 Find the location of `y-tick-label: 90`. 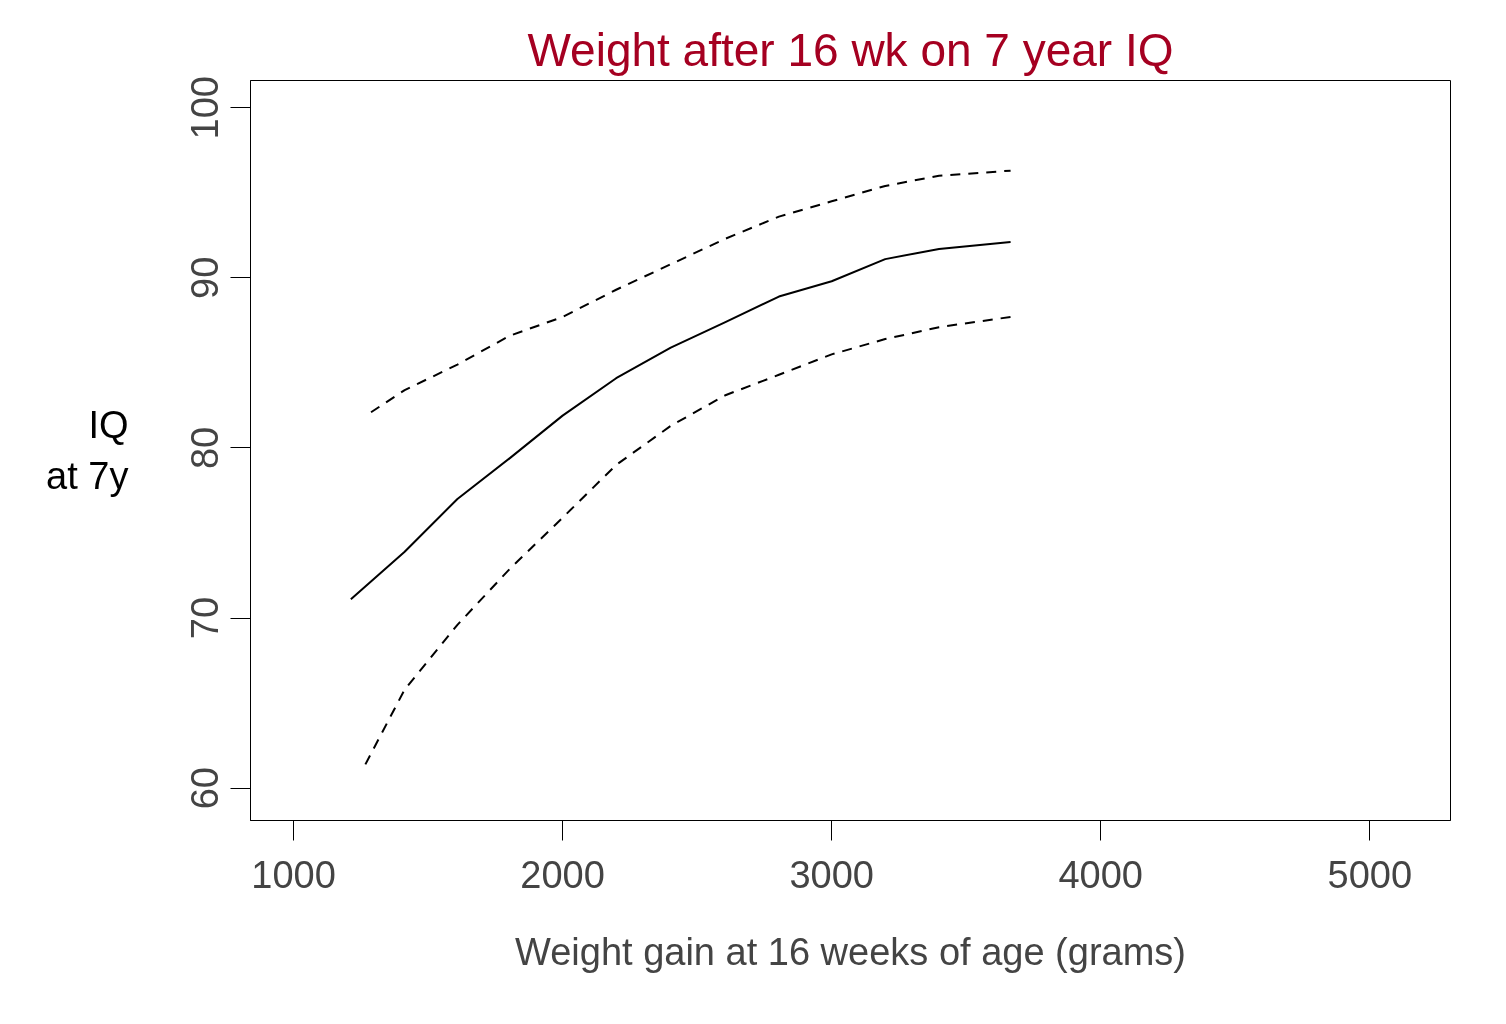

y-tick-label: 90 is located at coordinates (205, 277).